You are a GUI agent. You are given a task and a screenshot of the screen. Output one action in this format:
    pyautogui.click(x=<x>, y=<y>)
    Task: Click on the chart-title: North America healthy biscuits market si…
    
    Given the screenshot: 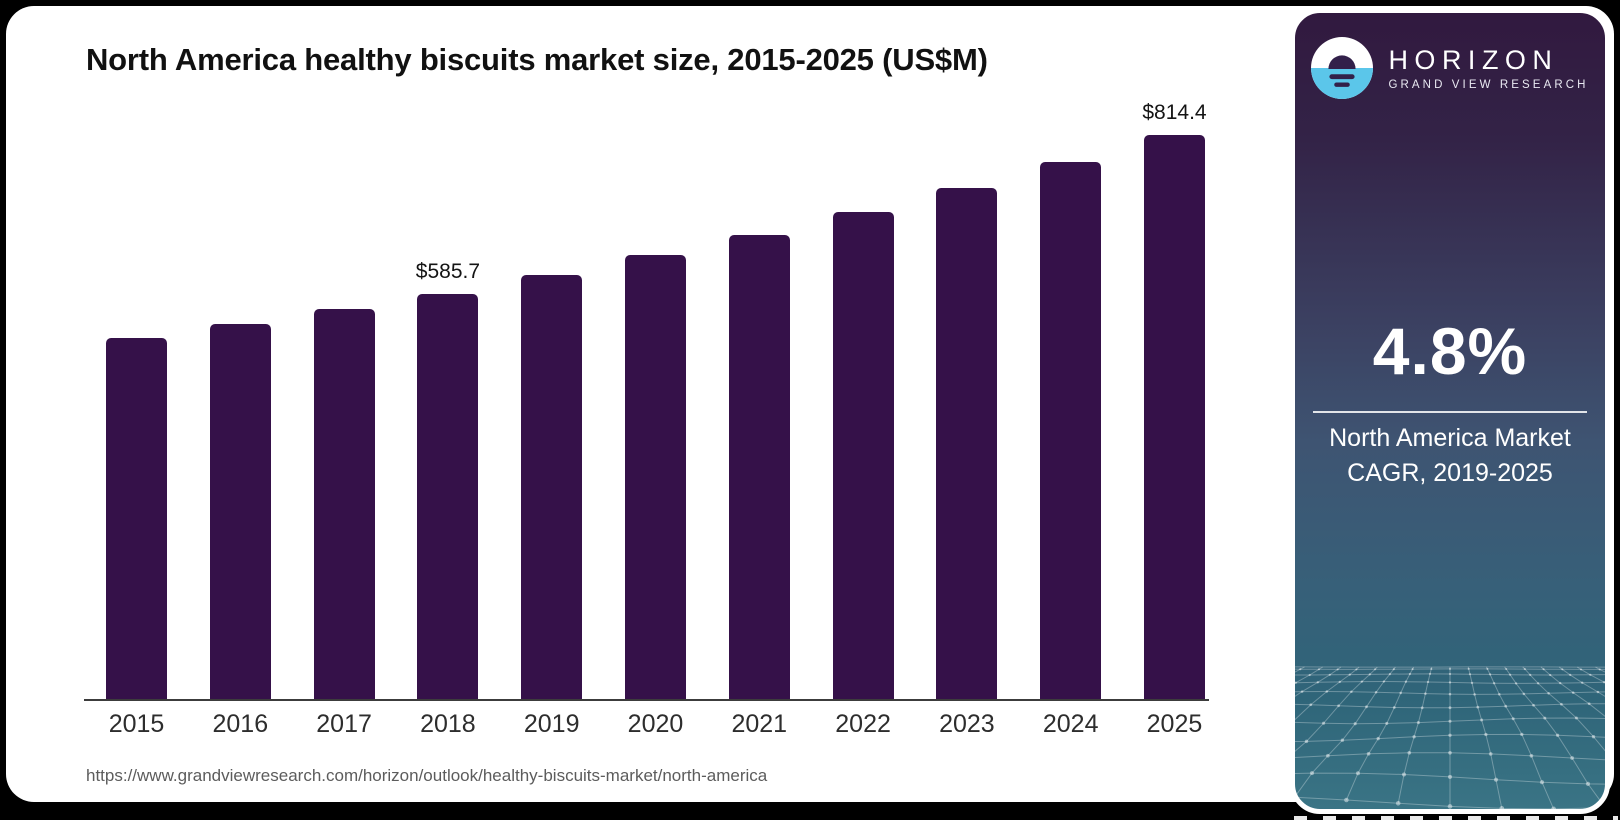 What is the action you would take?
    pyautogui.click(x=537, y=59)
    